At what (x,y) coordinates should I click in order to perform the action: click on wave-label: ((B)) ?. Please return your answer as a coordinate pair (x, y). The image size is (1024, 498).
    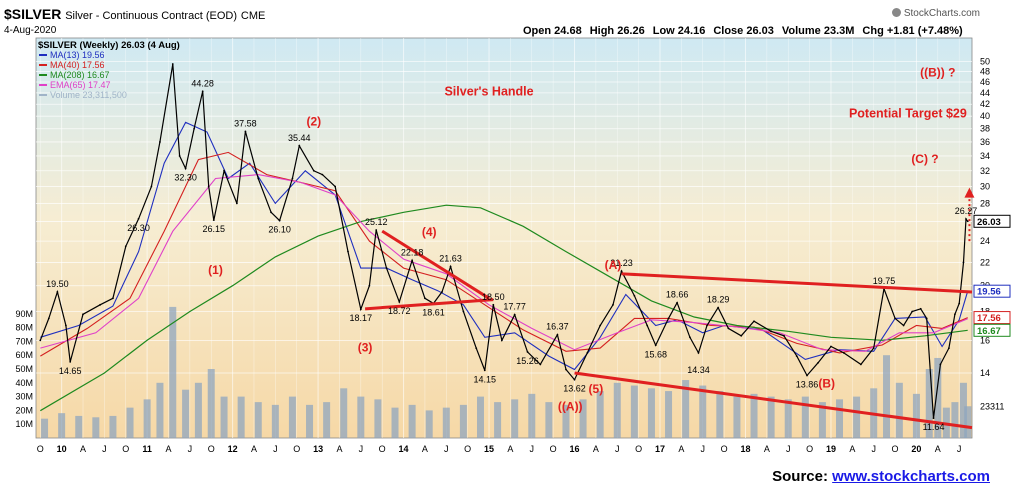
    Looking at the image, I should click on (937, 73).